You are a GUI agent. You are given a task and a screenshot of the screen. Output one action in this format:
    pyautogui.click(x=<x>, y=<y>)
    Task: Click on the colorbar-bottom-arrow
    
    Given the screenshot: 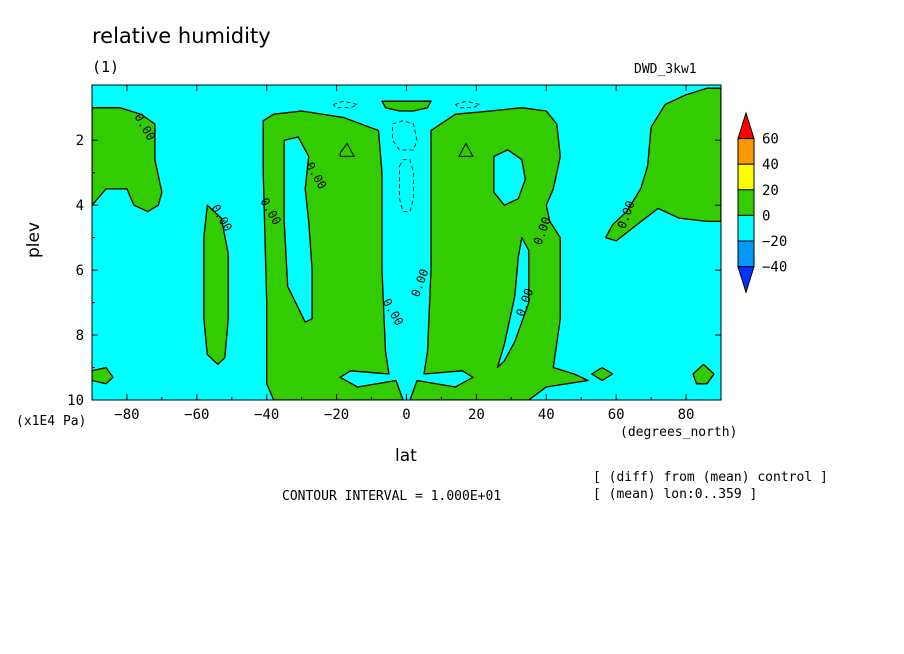 What is the action you would take?
    pyautogui.click(x=746, y=280)
    